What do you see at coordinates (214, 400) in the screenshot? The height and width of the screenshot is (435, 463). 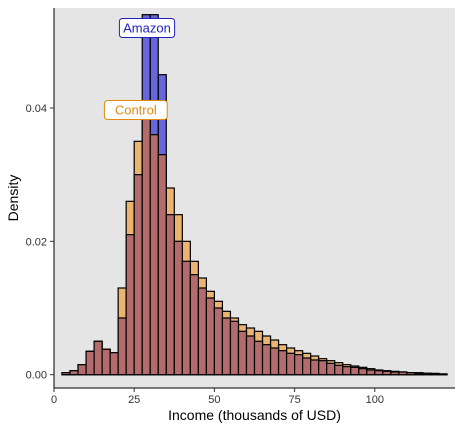 I see `x-tick-label: 50` at bounding box center [214, 400].